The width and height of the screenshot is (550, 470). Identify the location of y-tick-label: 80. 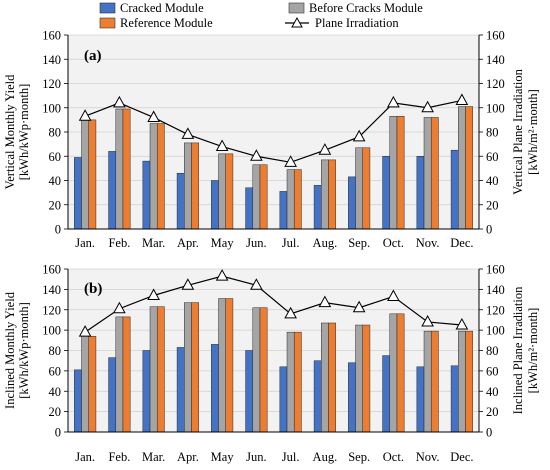
(55, 351).